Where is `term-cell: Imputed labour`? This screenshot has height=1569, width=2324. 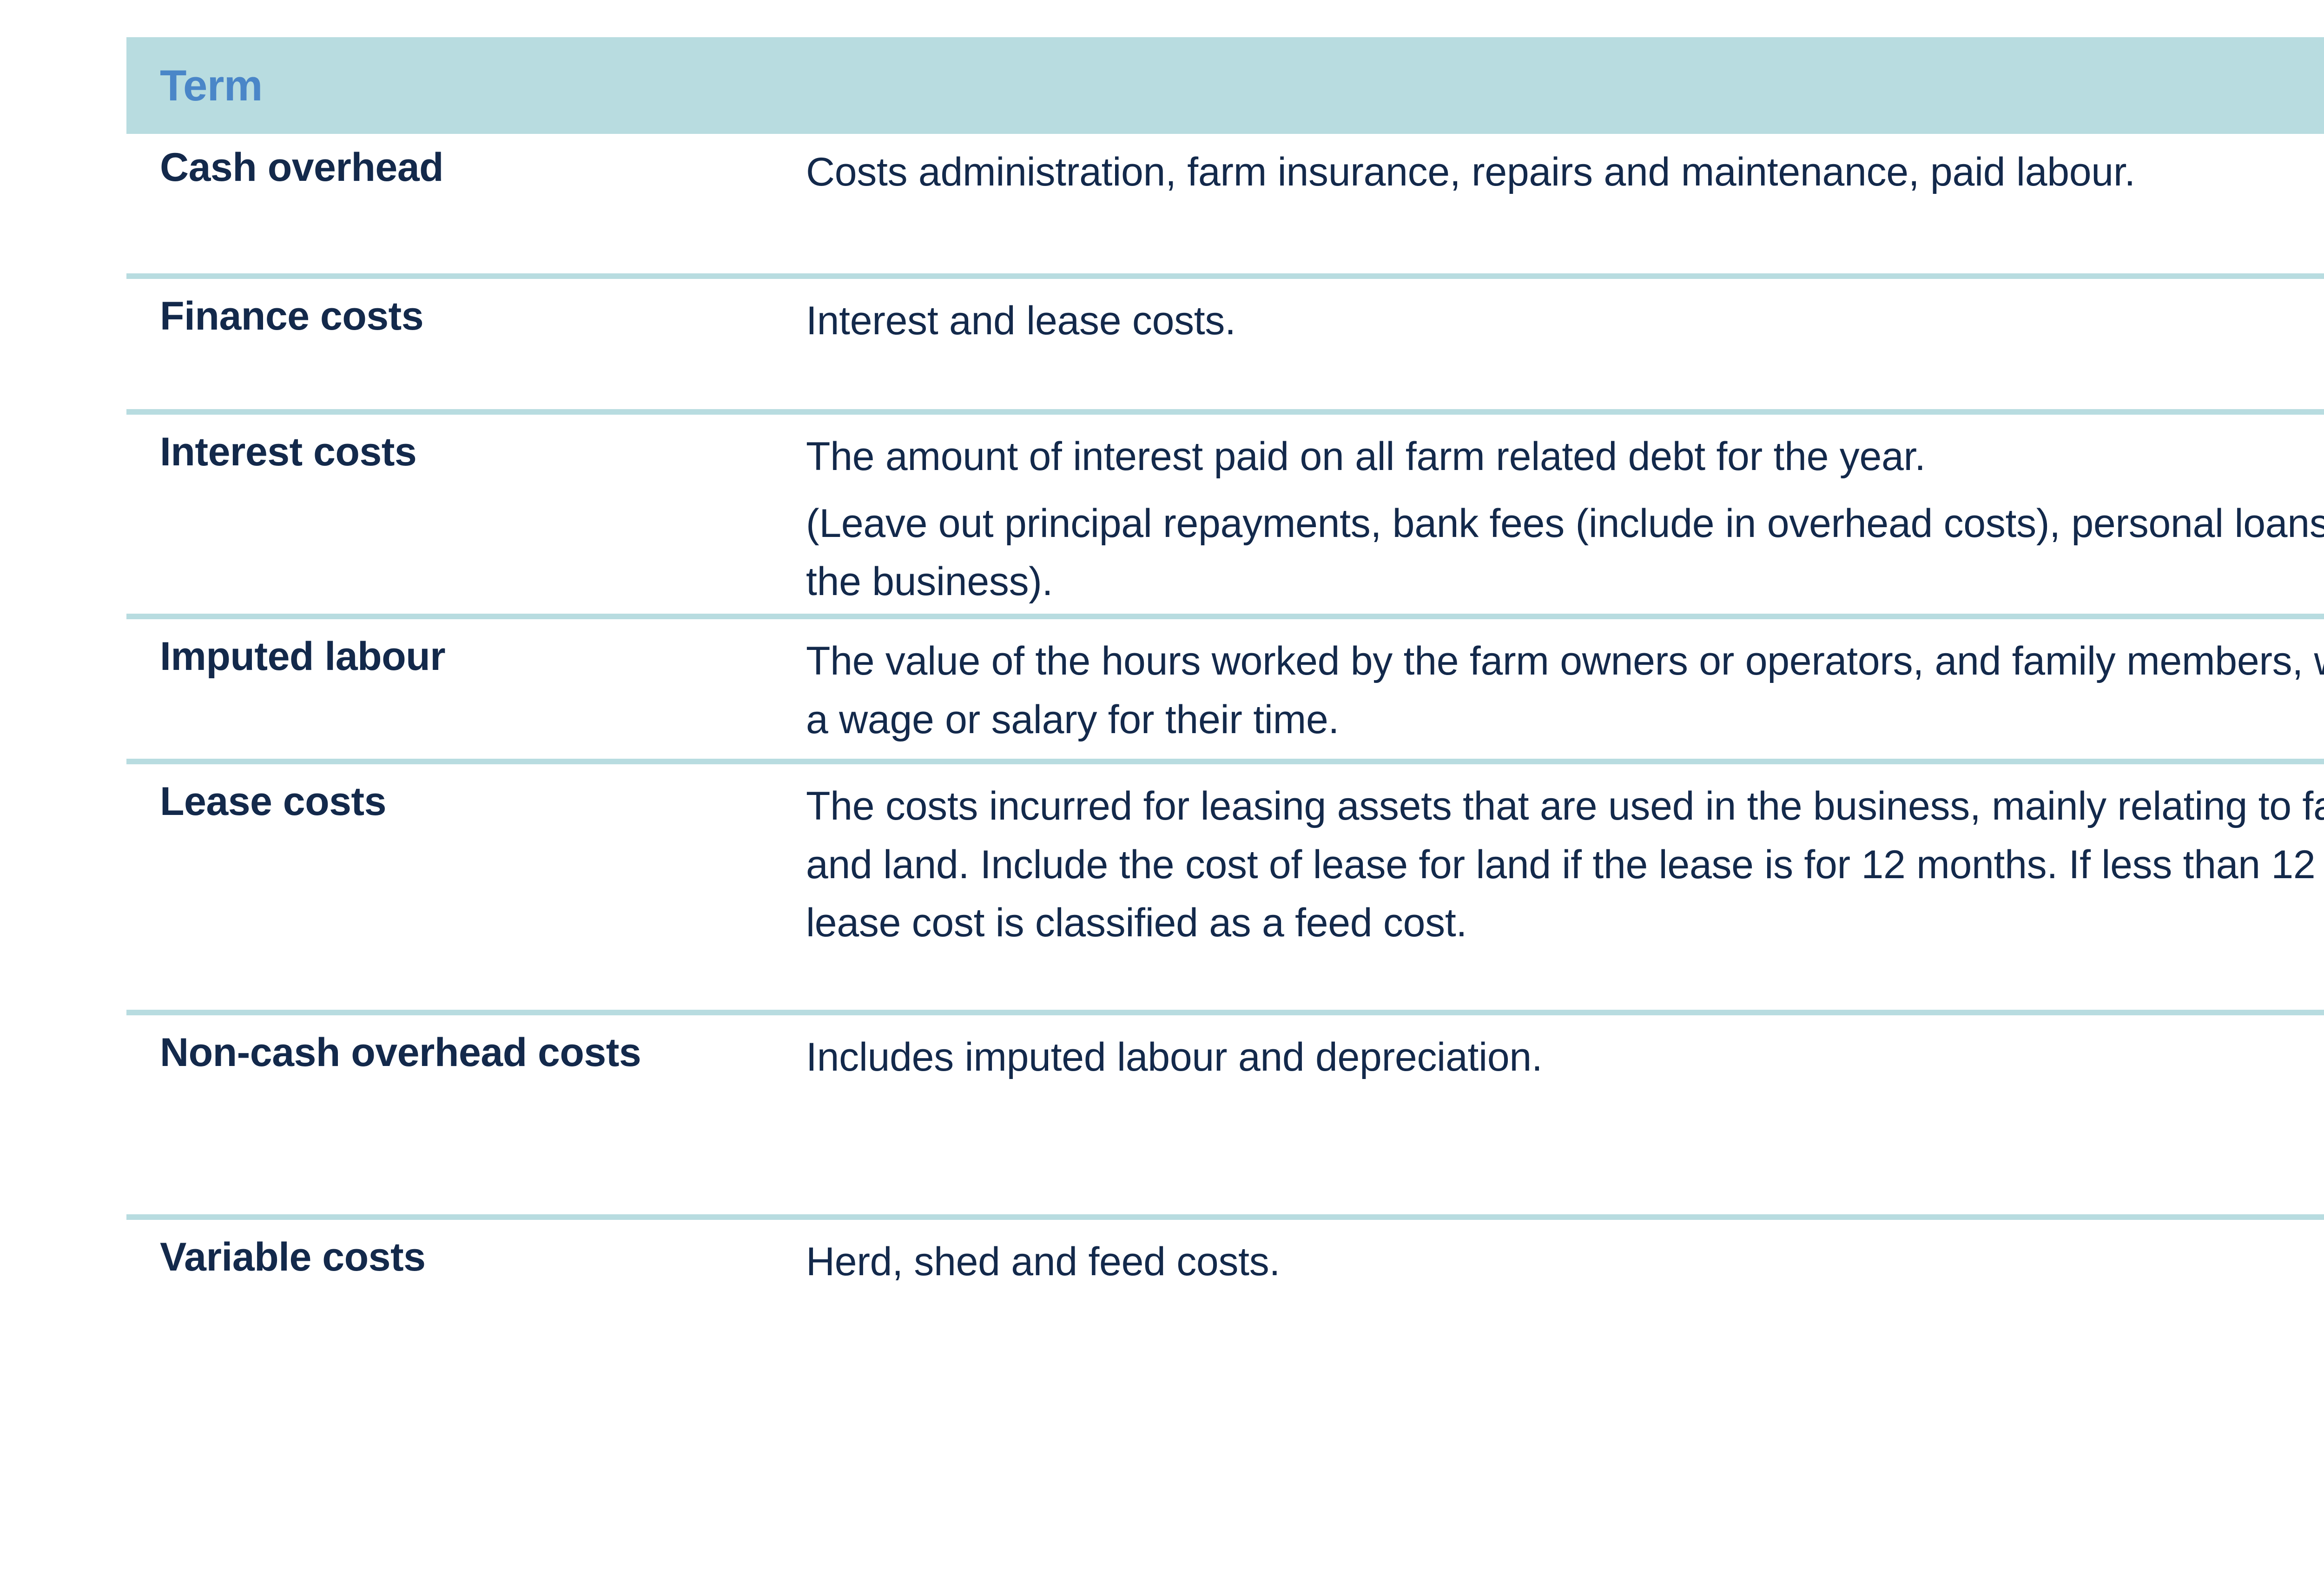
term-cell: Imputed labour is located at coordinates (303, 656).